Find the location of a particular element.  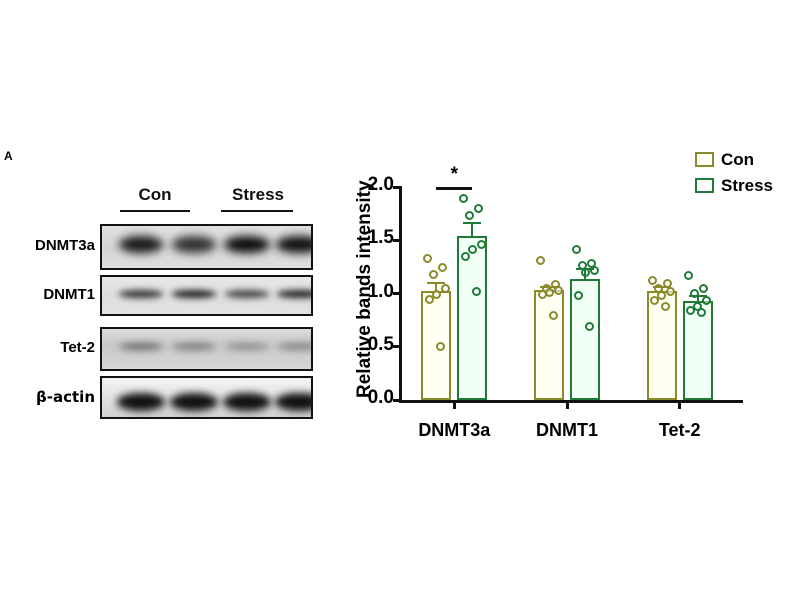

y-axis-line is located at coordinates (400, 295).